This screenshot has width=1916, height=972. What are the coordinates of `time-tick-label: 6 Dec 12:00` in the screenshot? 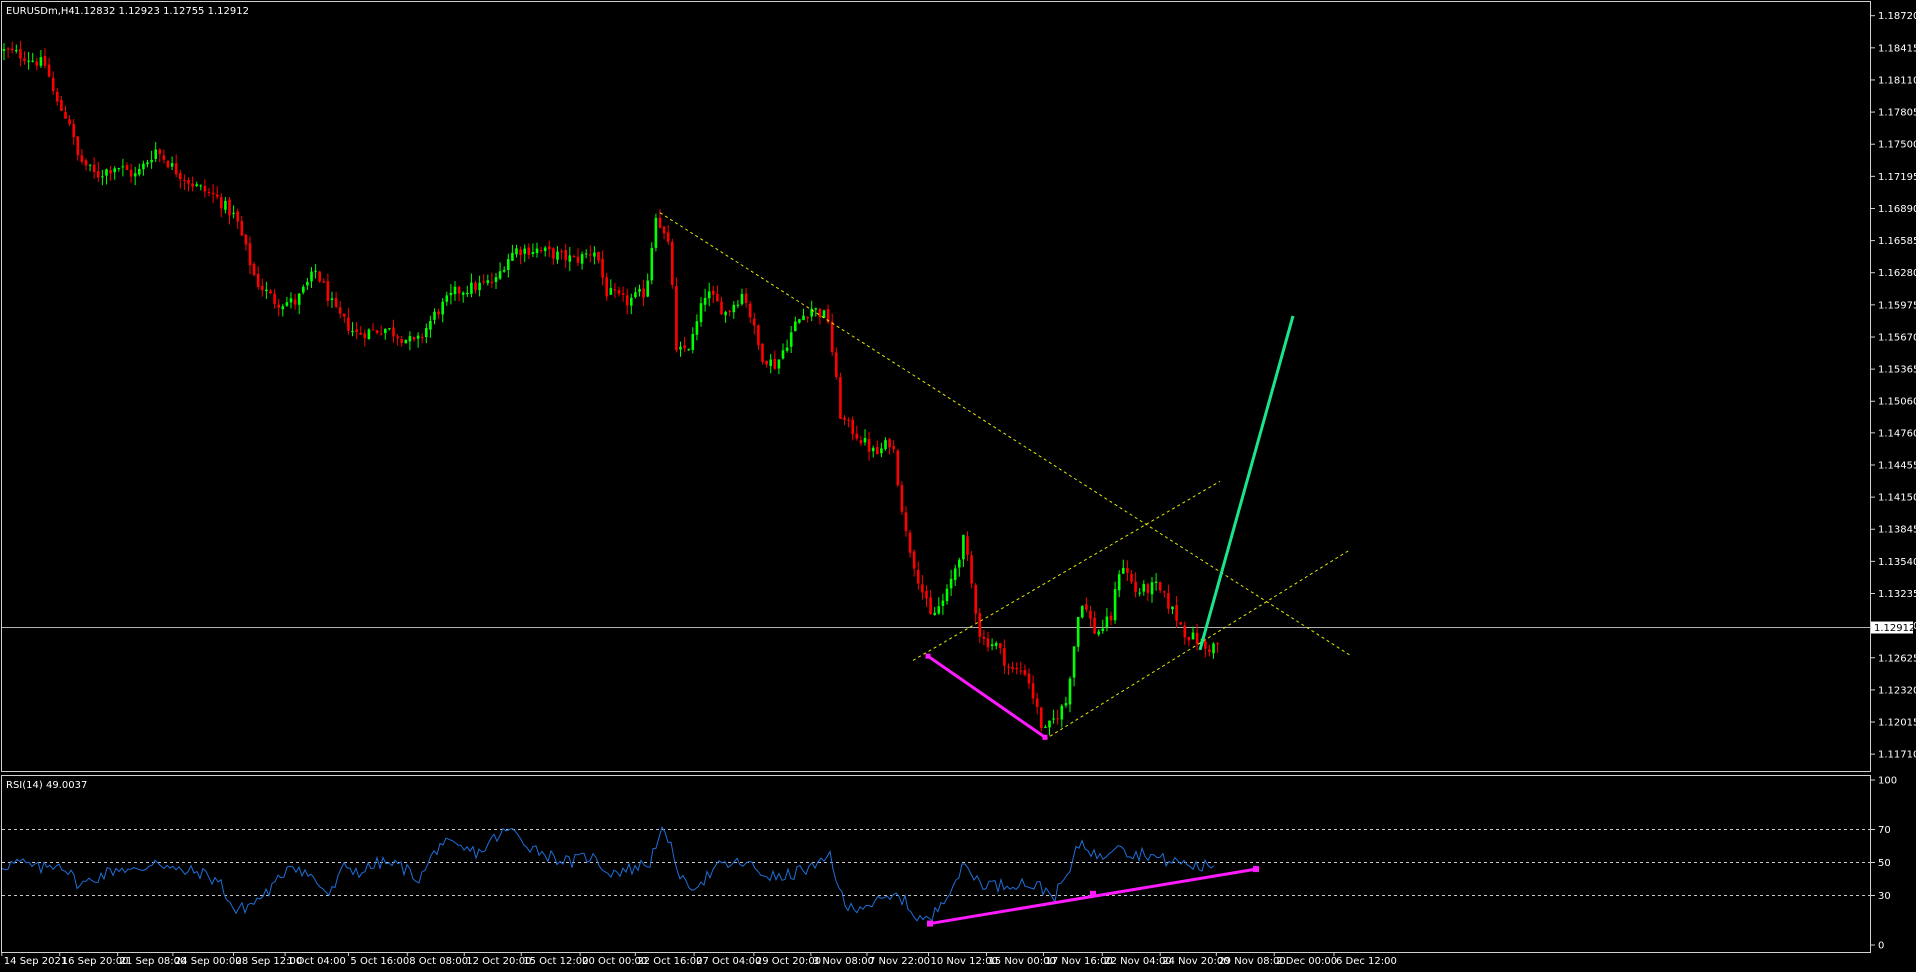 It's located at (1366, 961).